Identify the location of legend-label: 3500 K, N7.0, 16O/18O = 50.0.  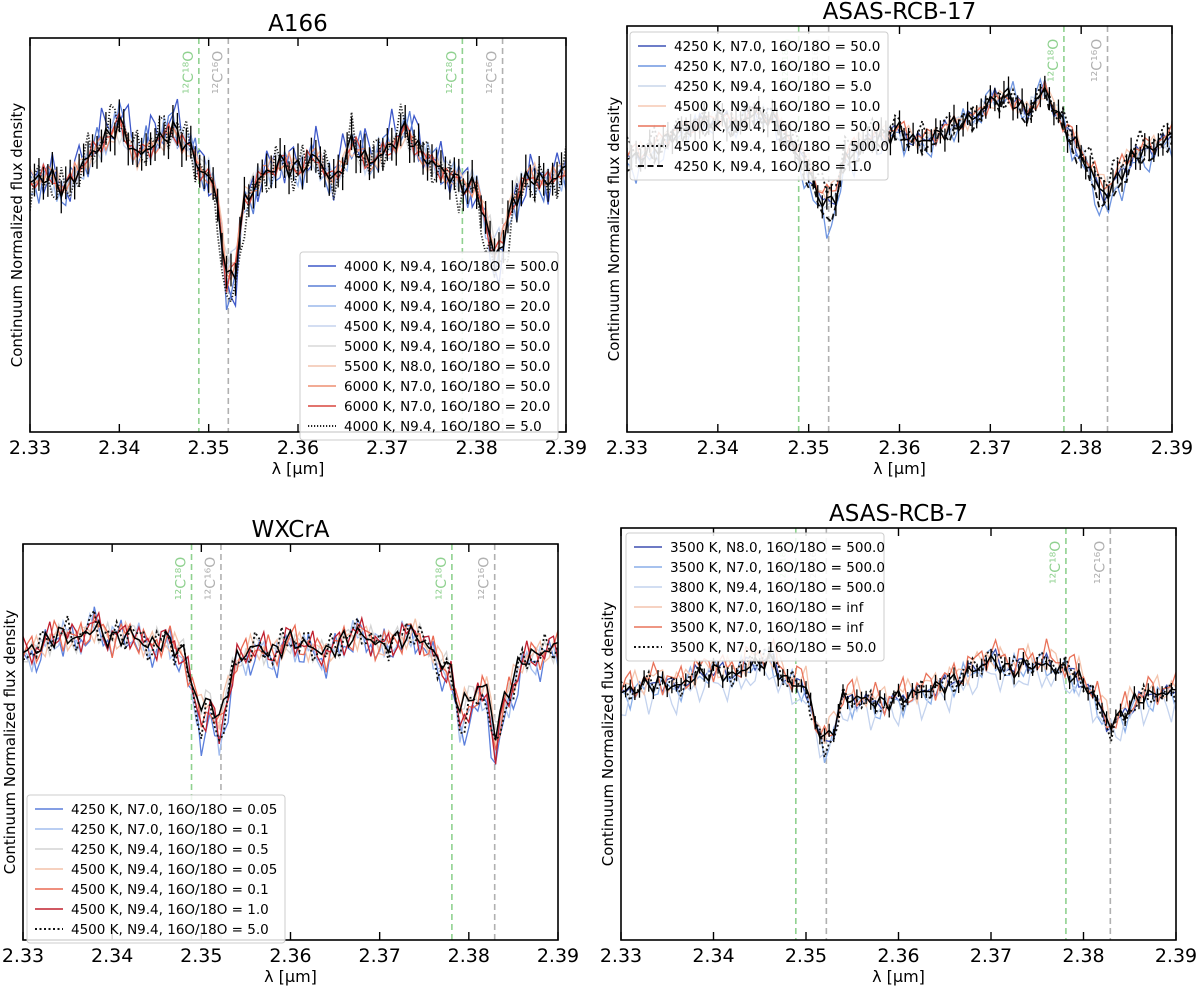
(773, 648).